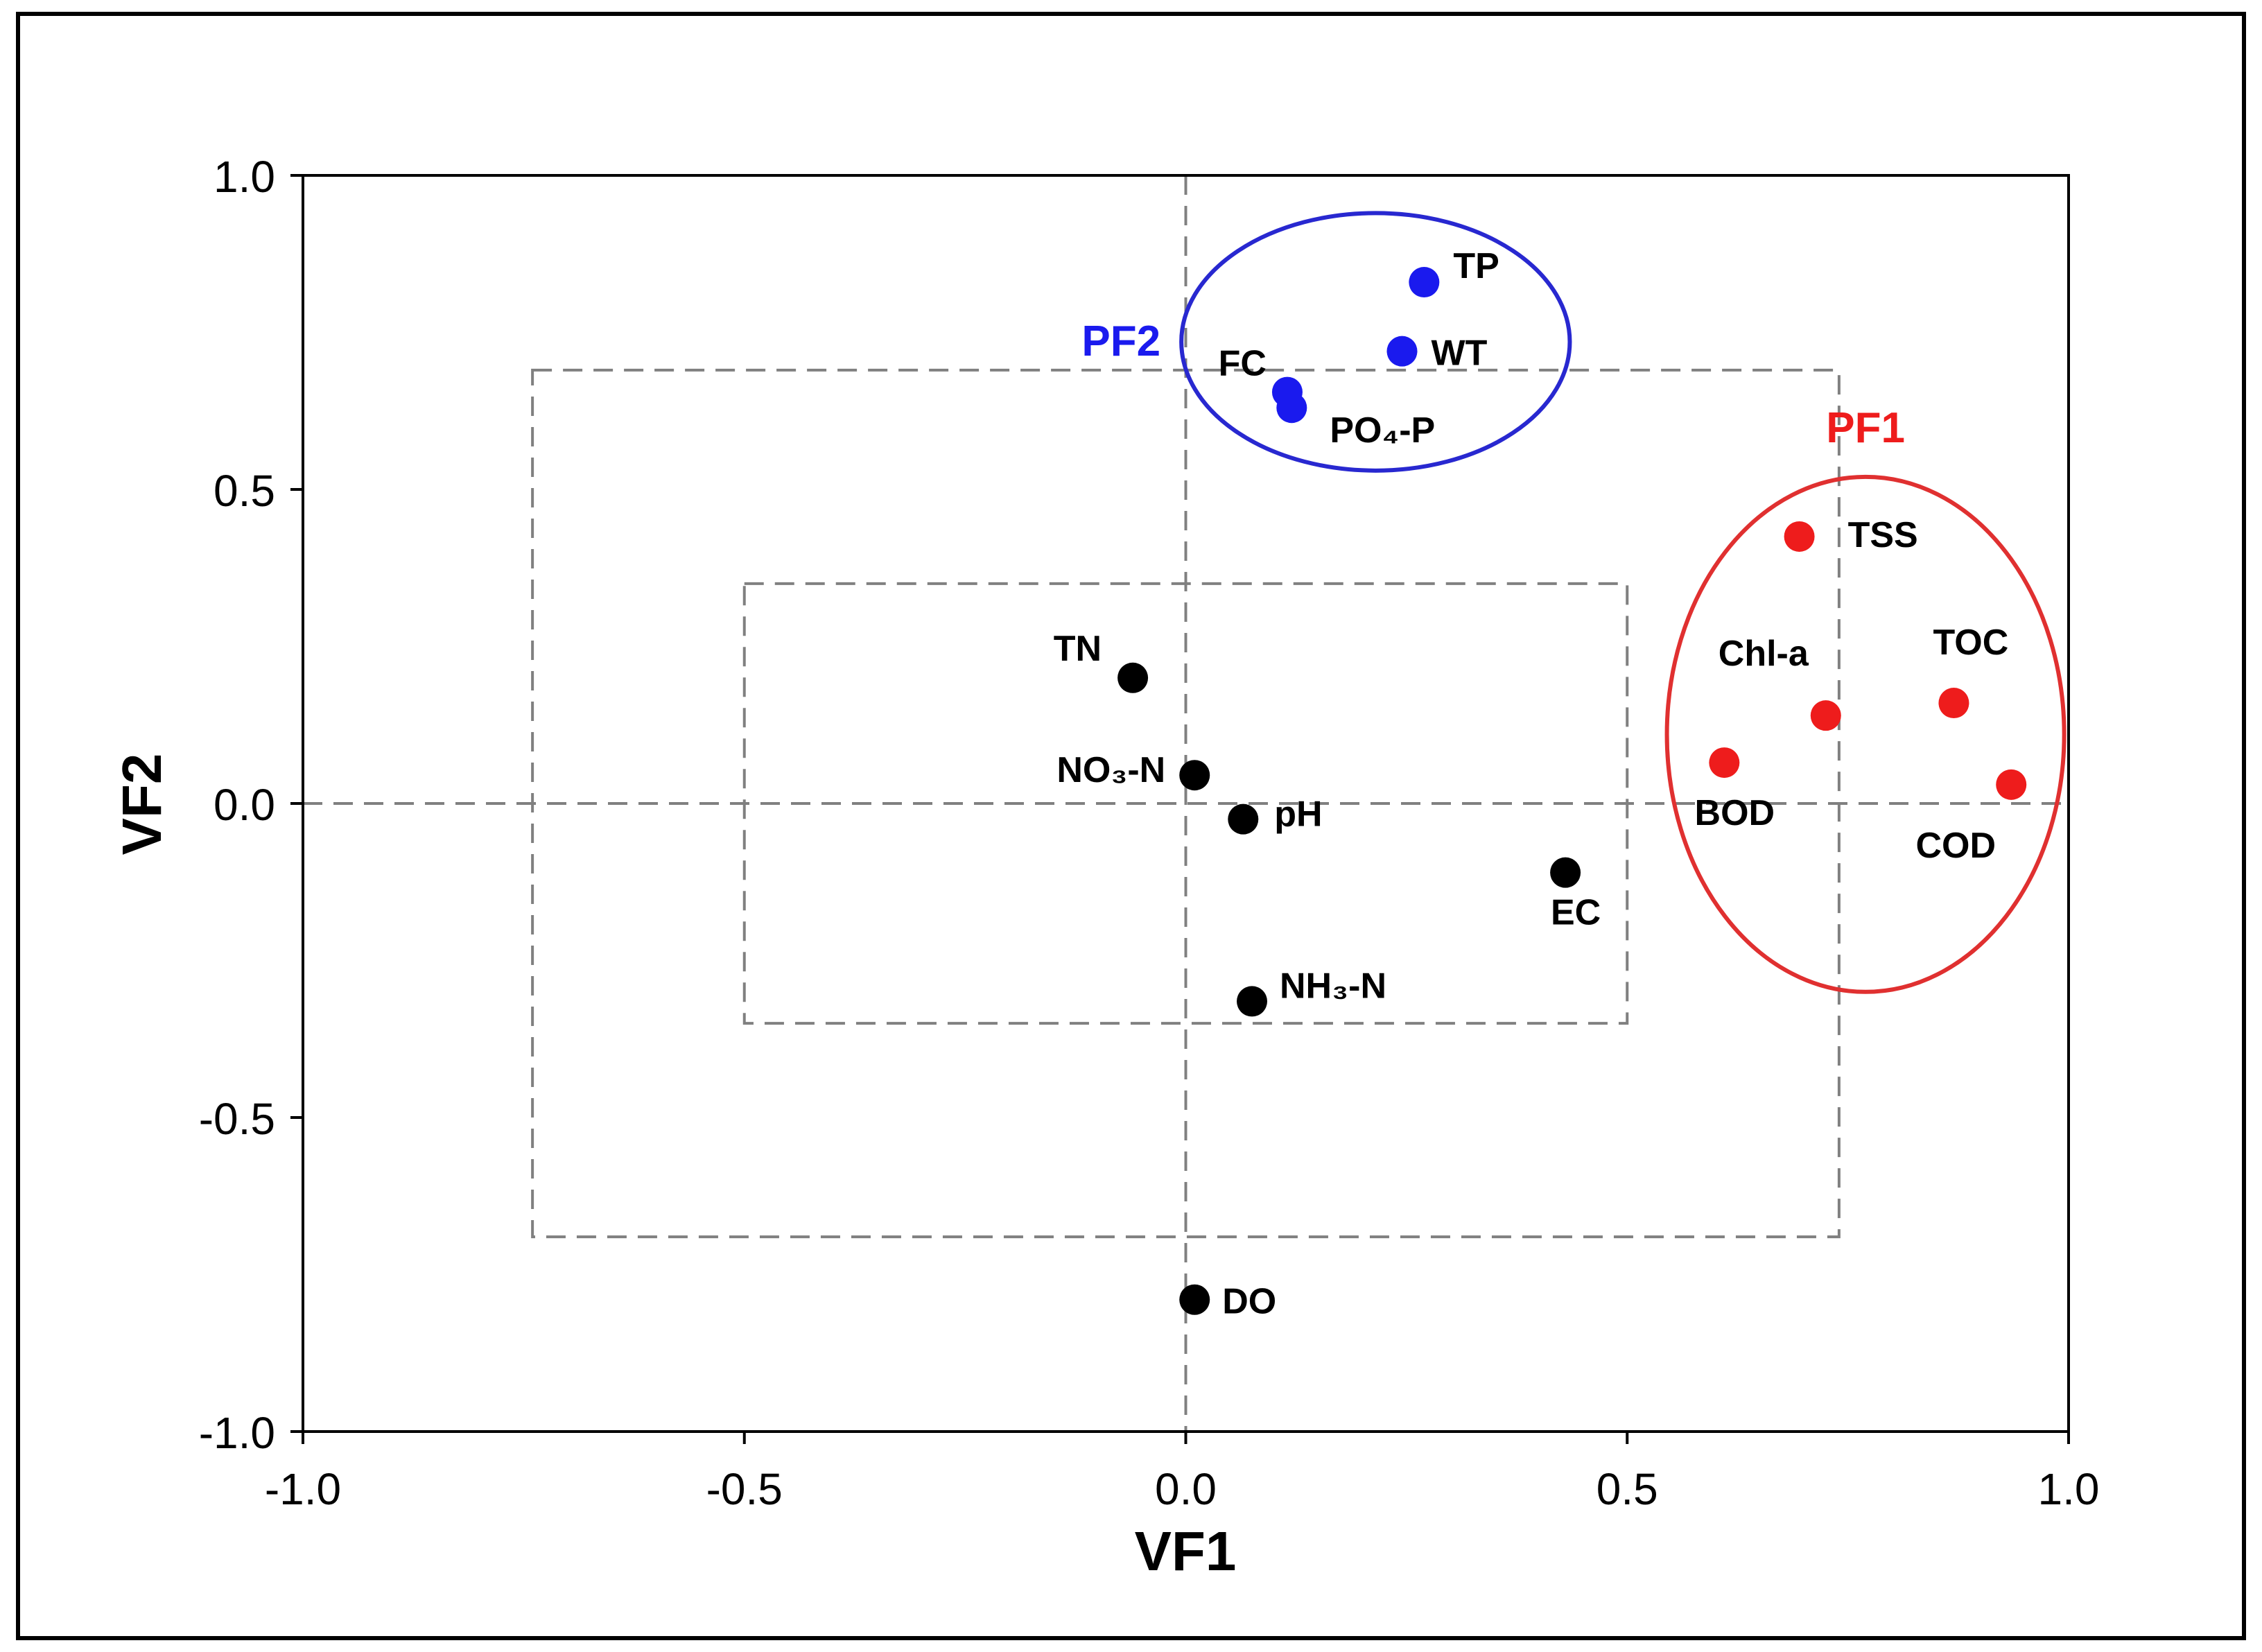 The width and height of the screenshot is (2262, 1652). What do you see at coordinates (1825, 715) in the screenshot?
I see `point-chl-a` at bounding box center [1825, 715].